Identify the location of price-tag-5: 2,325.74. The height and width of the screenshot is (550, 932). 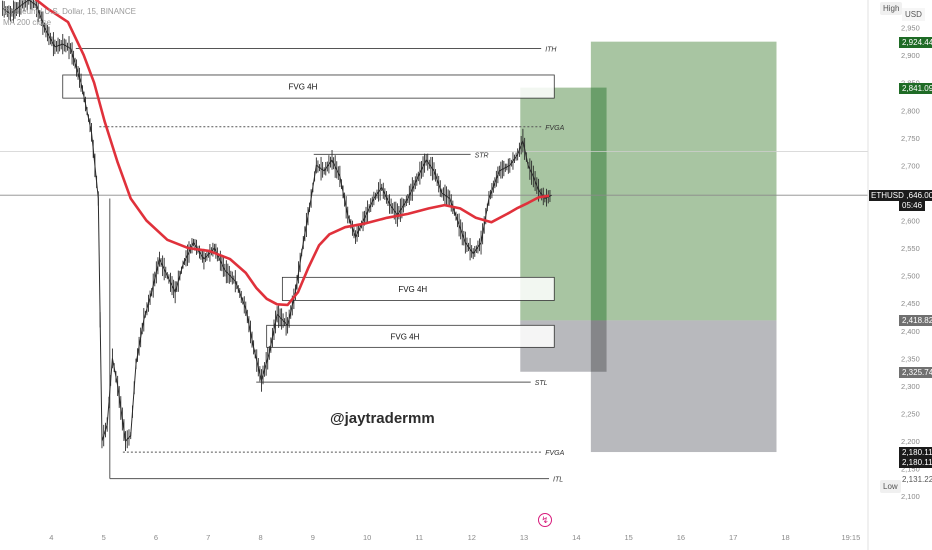
(915, 372).